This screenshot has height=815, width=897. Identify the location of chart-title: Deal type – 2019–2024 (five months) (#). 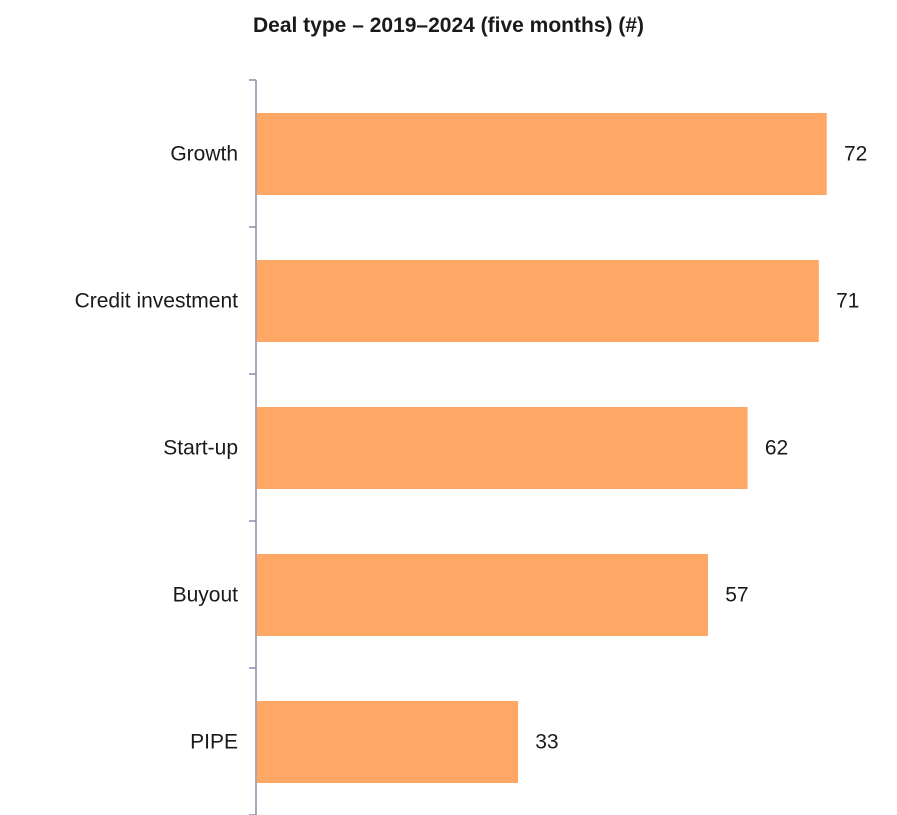
(448, 25).